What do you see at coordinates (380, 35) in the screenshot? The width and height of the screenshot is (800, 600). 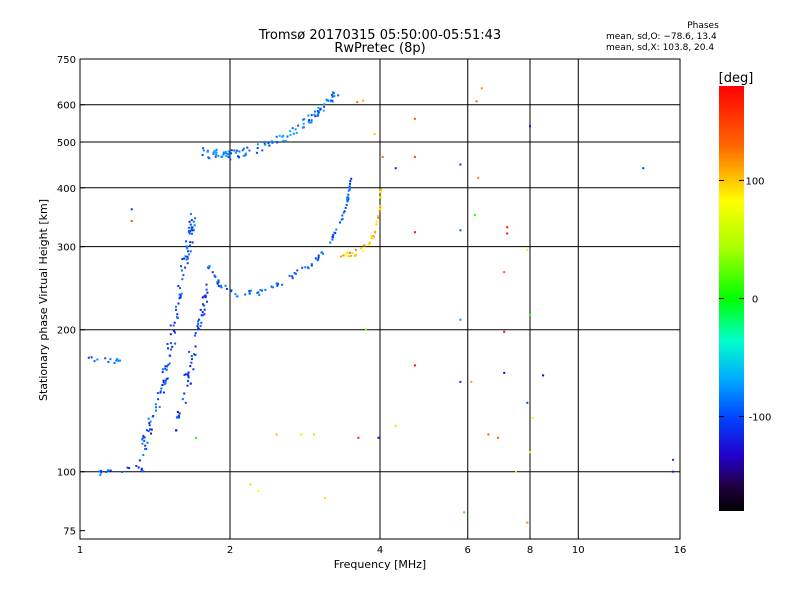 I see `chart-title: Tromsø 20170315 05:50:00-05:51:43` at bounding box center [380, 35].